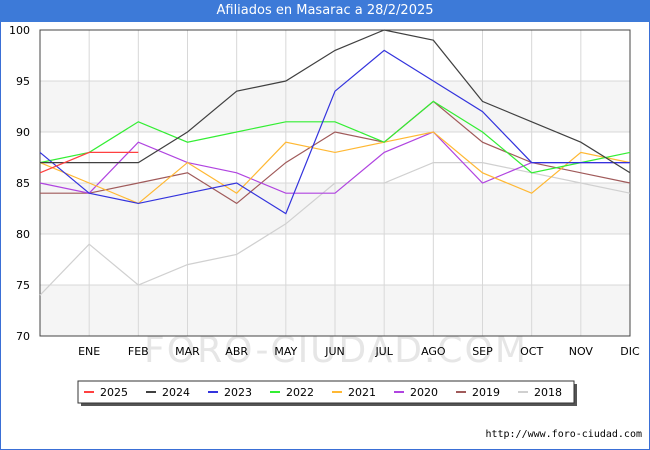  I want to click on x-tick-label: AGO, so click(433, 351).